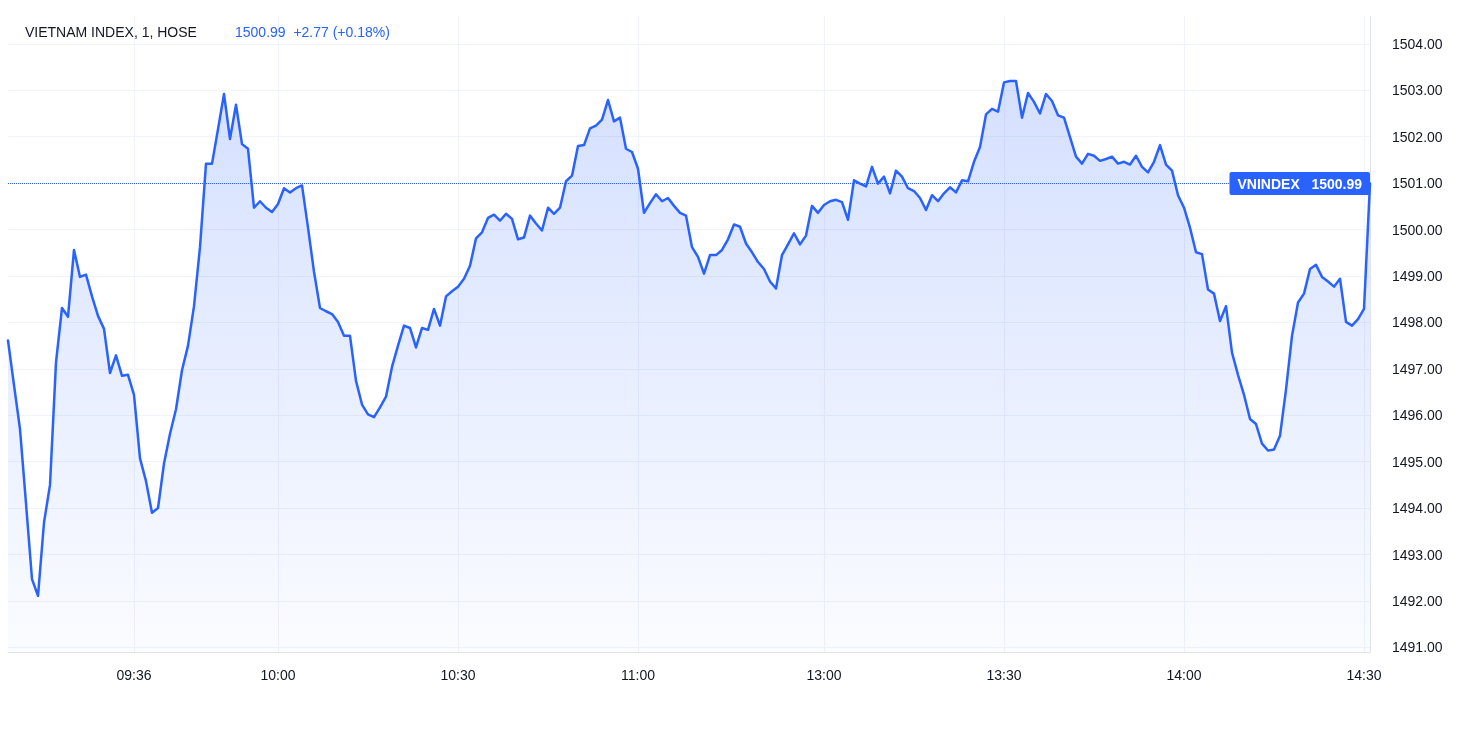 The image size is (1482, 744). I want to click on x-tick-label: 10:30, so click(458, 675).